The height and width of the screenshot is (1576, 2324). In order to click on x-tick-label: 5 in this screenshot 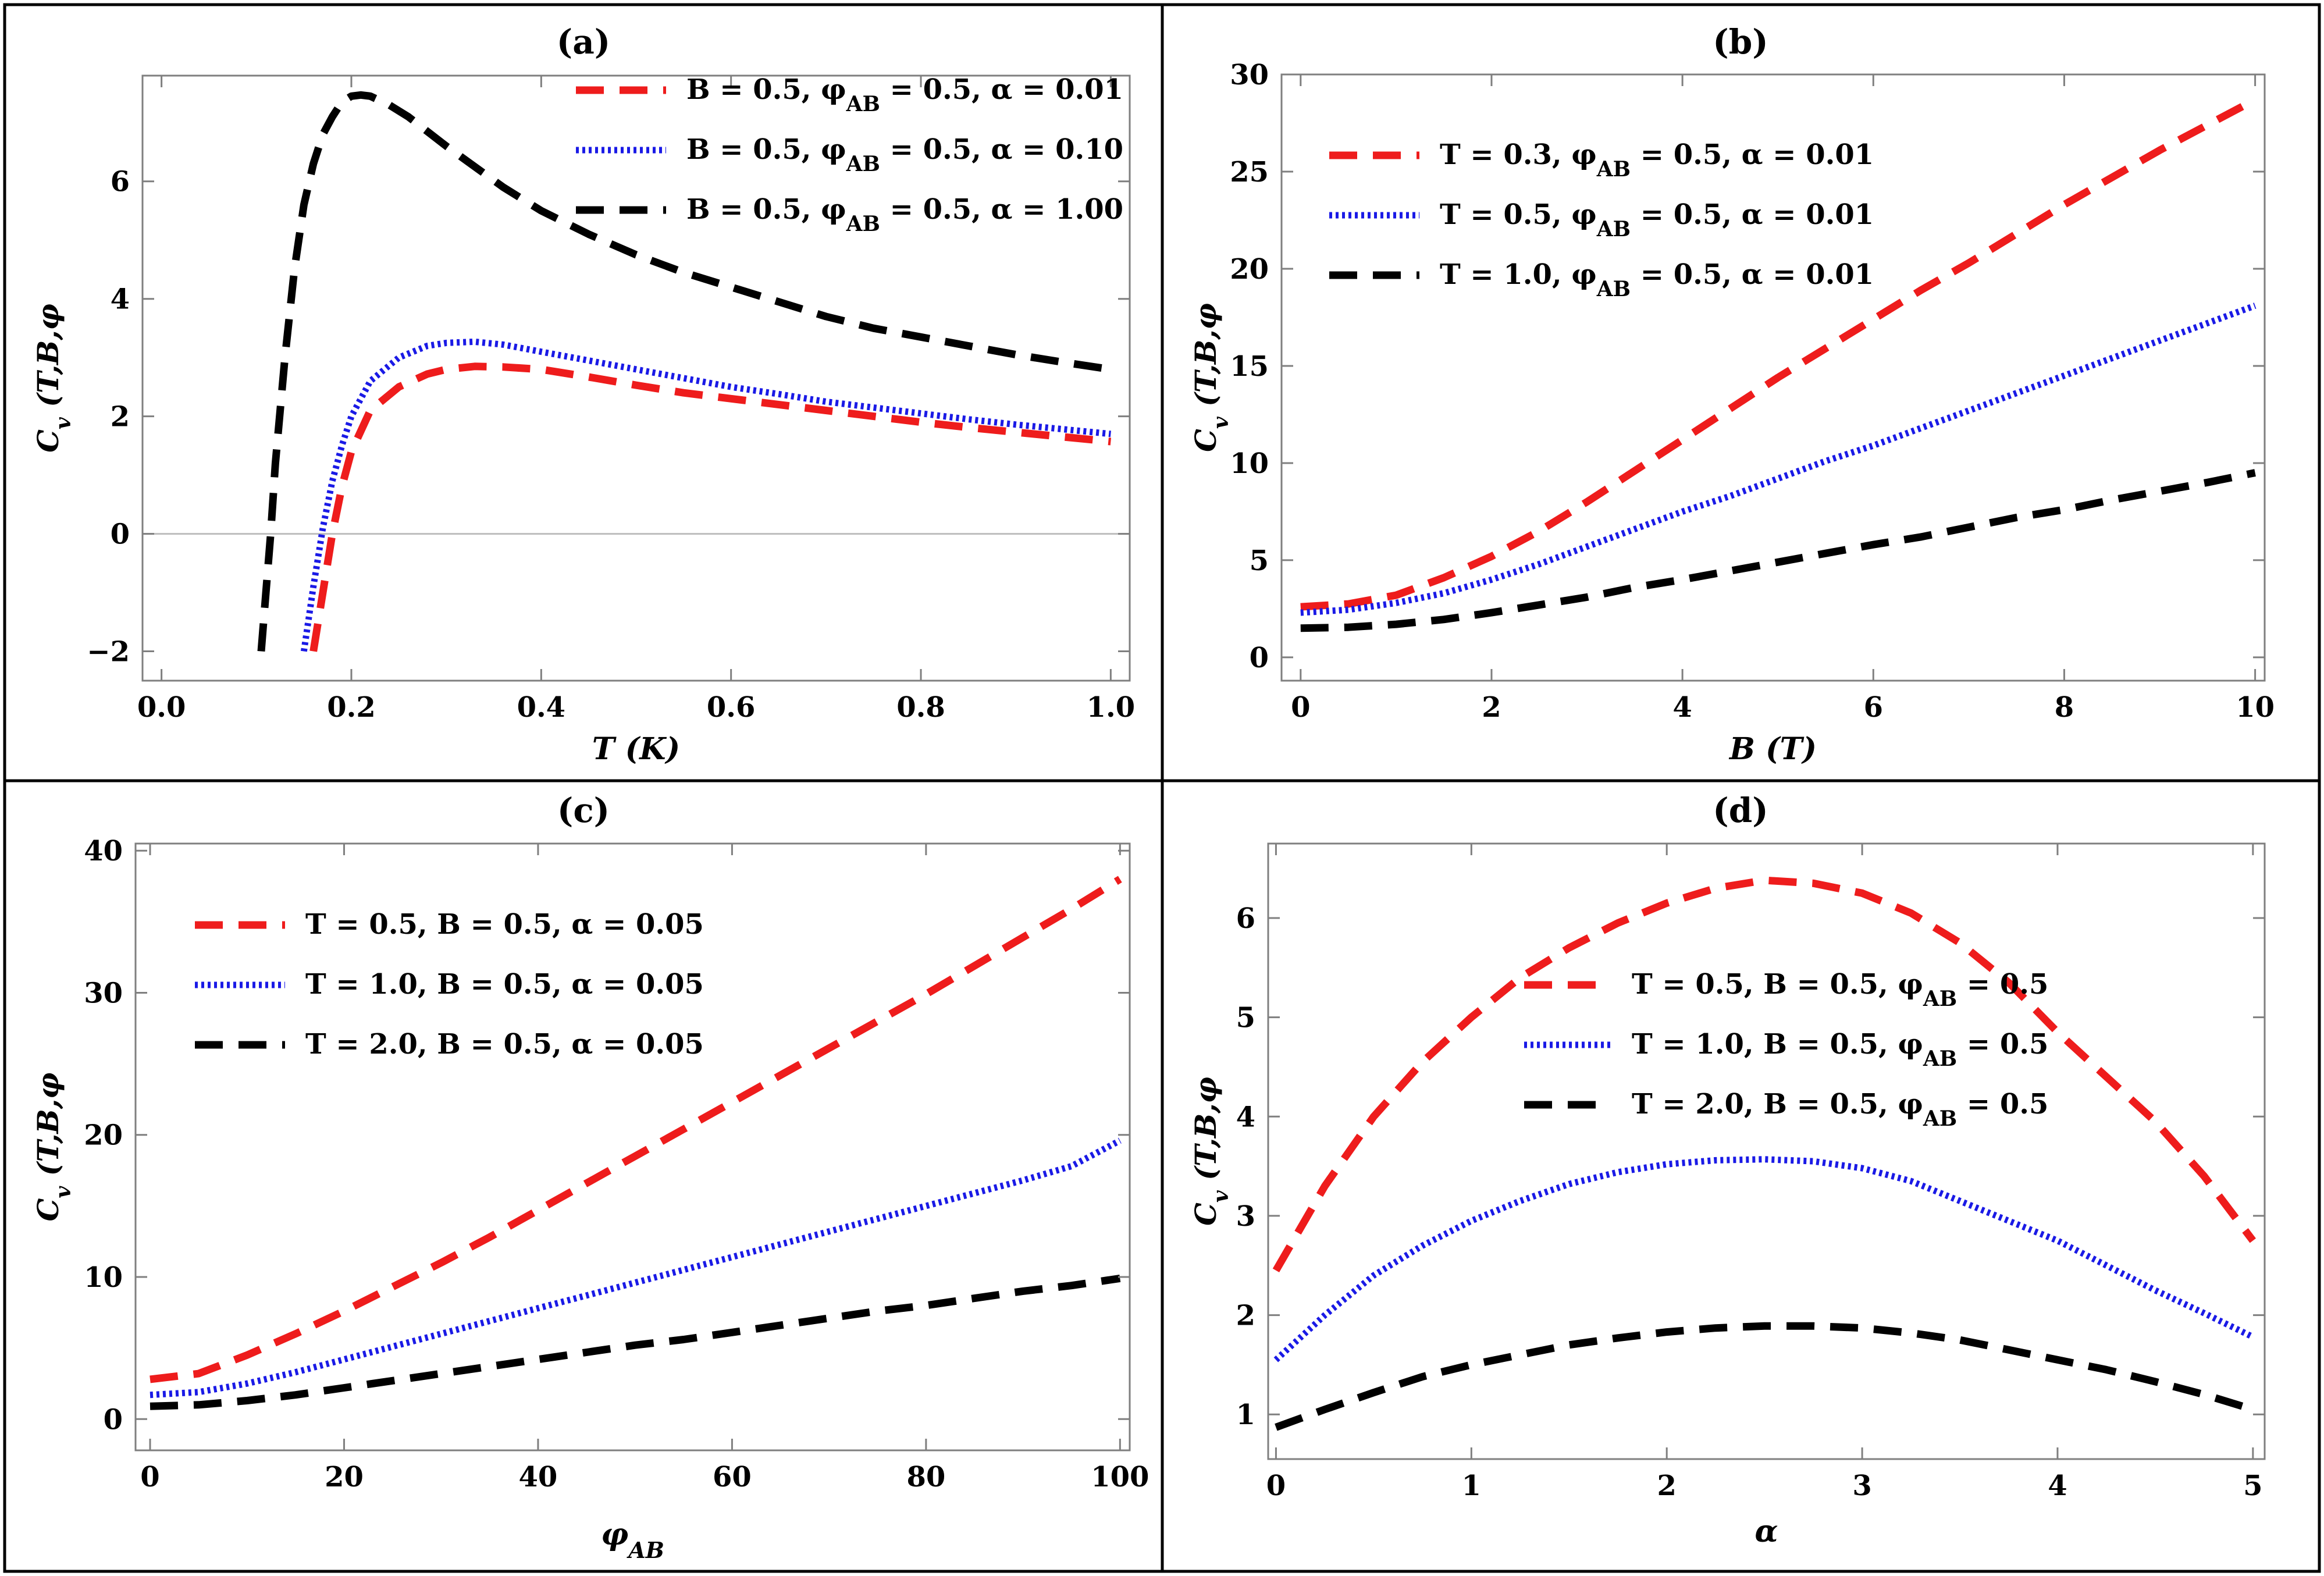, I will do `click(2252, 1486)`.